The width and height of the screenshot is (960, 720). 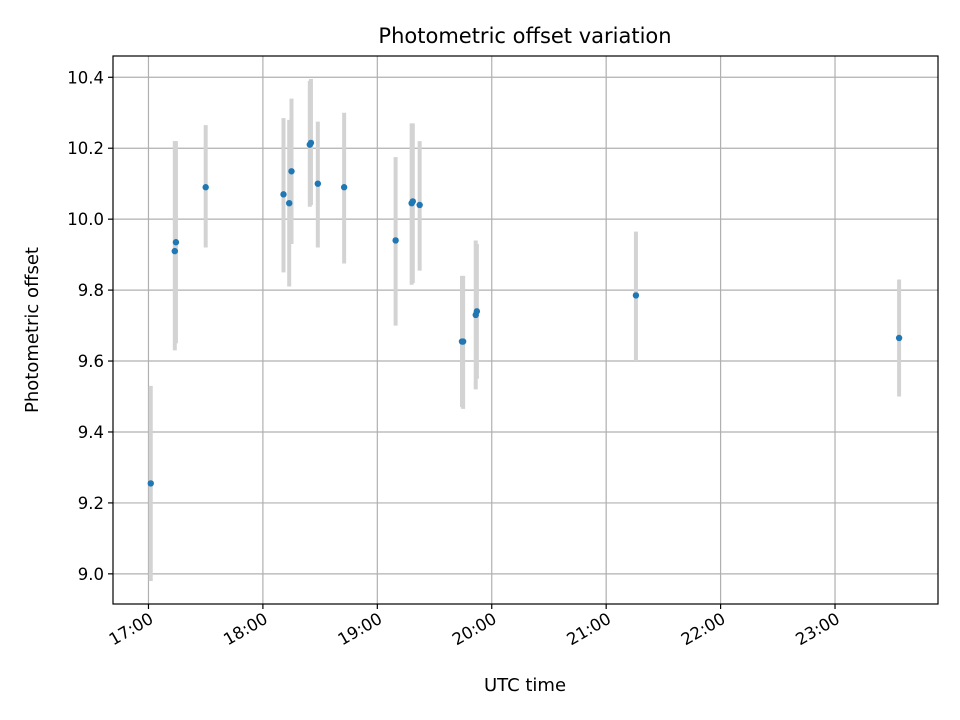 I want to click on y-tick-label: 10.4, so click(x=85, y=77).